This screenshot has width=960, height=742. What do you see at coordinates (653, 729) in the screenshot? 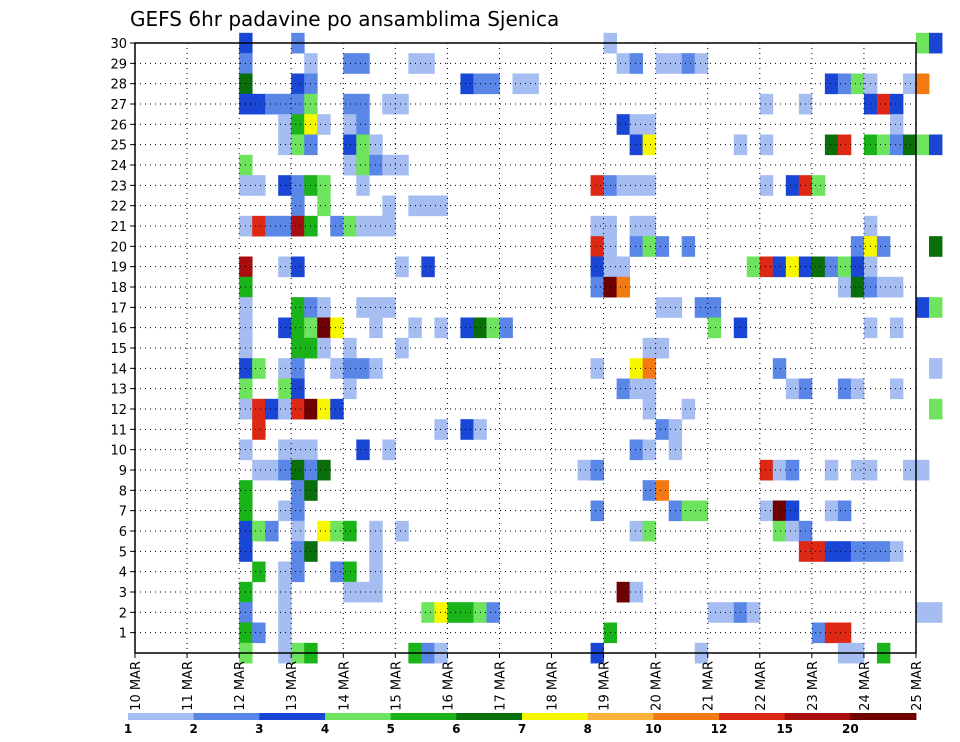
I see `legend-label: 10` at bounding box center [653, 729].